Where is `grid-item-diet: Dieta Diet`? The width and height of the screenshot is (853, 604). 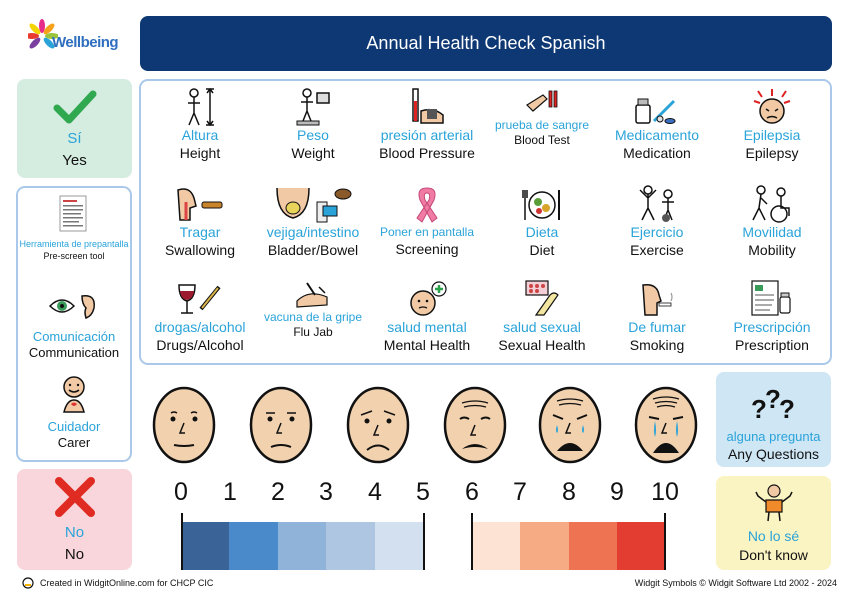 grid-item-diet: Dieta Diet is located at coordinates (542, 221).